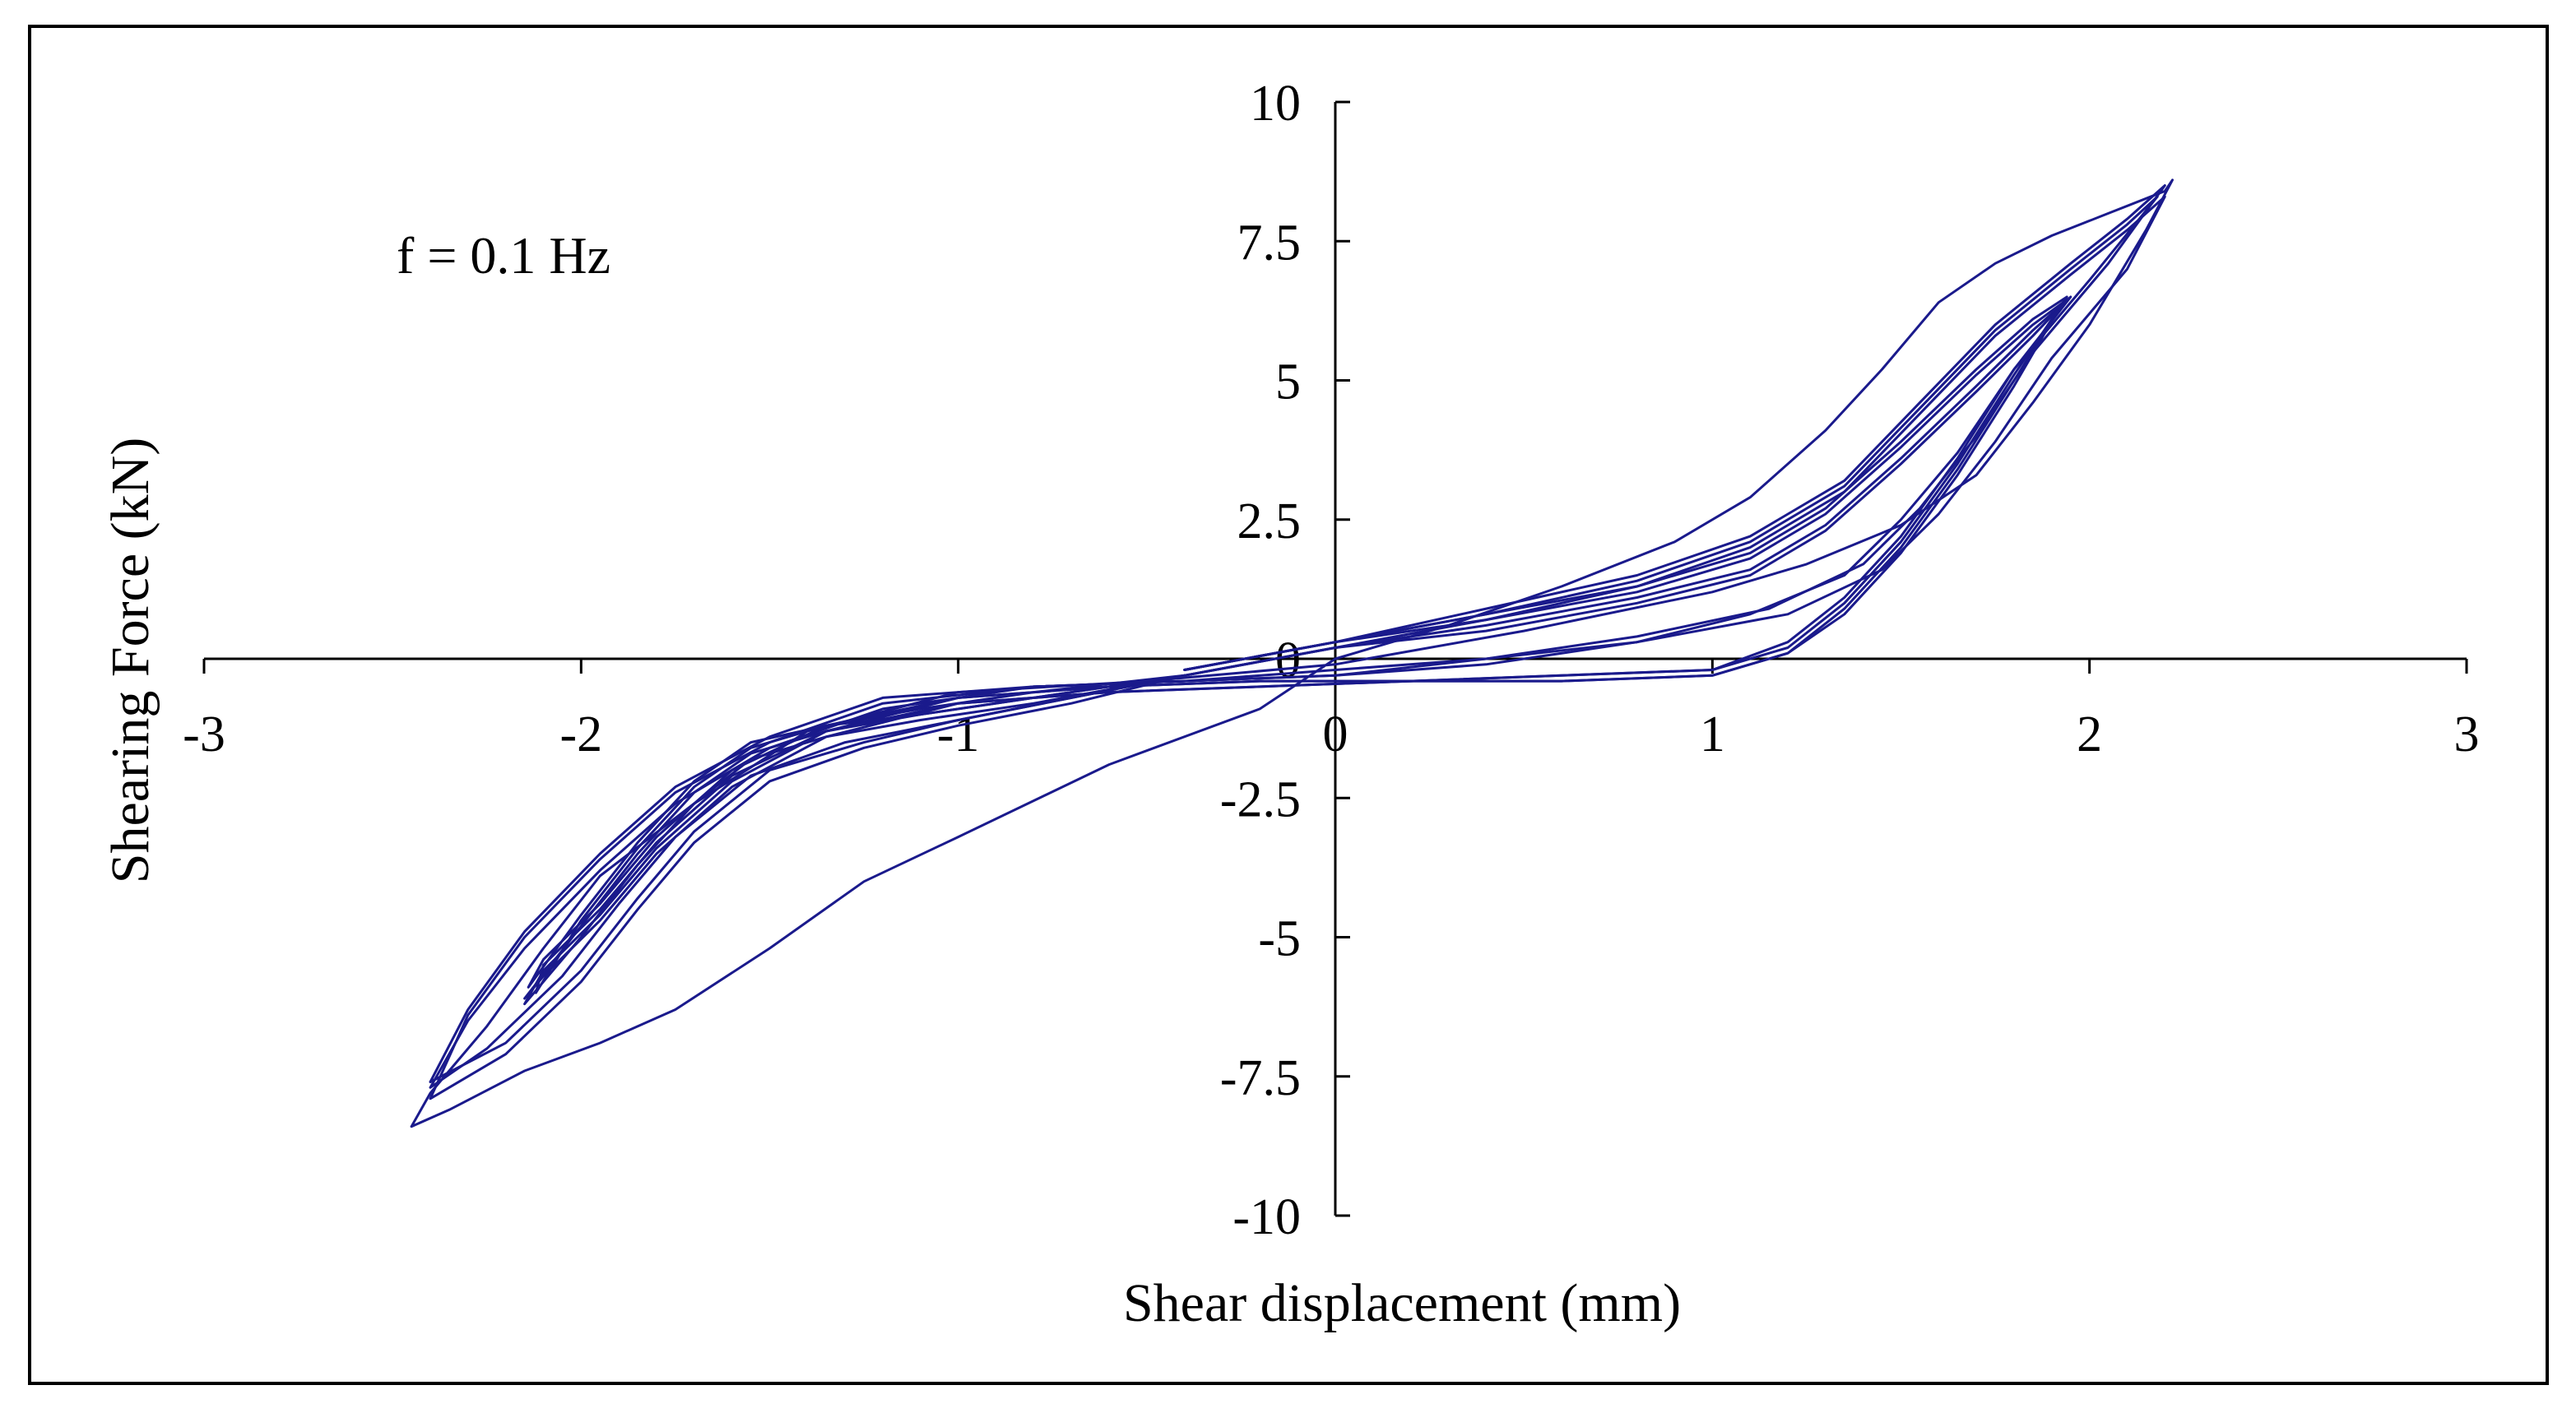  I want to click on y-tick-label: 2.5, so click(1269, 521).